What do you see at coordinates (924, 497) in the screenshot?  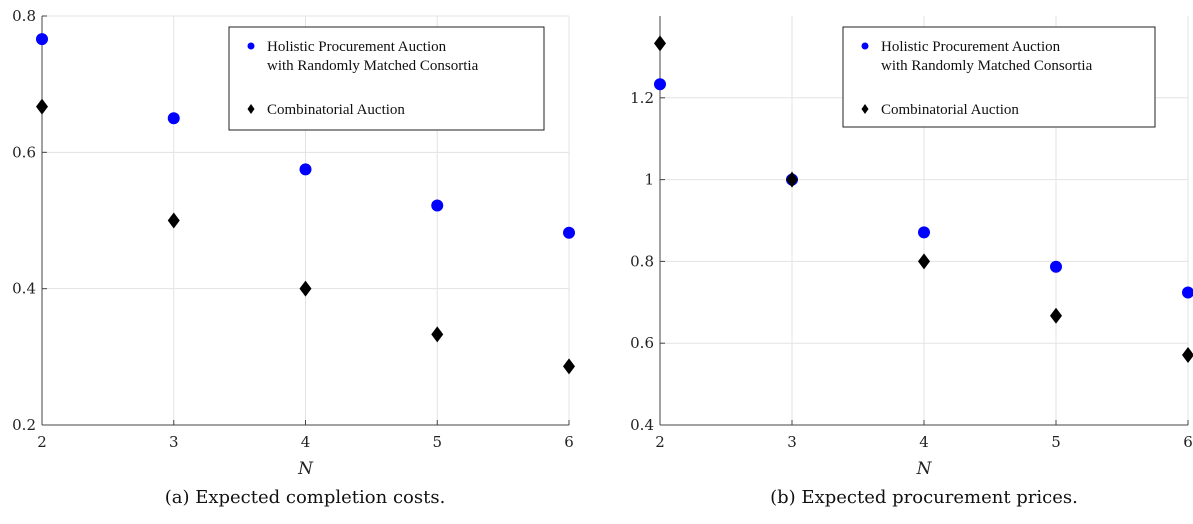 I see `chart-1-caption: (b) Expected procurement prices.` at bounding box center [924, 497].